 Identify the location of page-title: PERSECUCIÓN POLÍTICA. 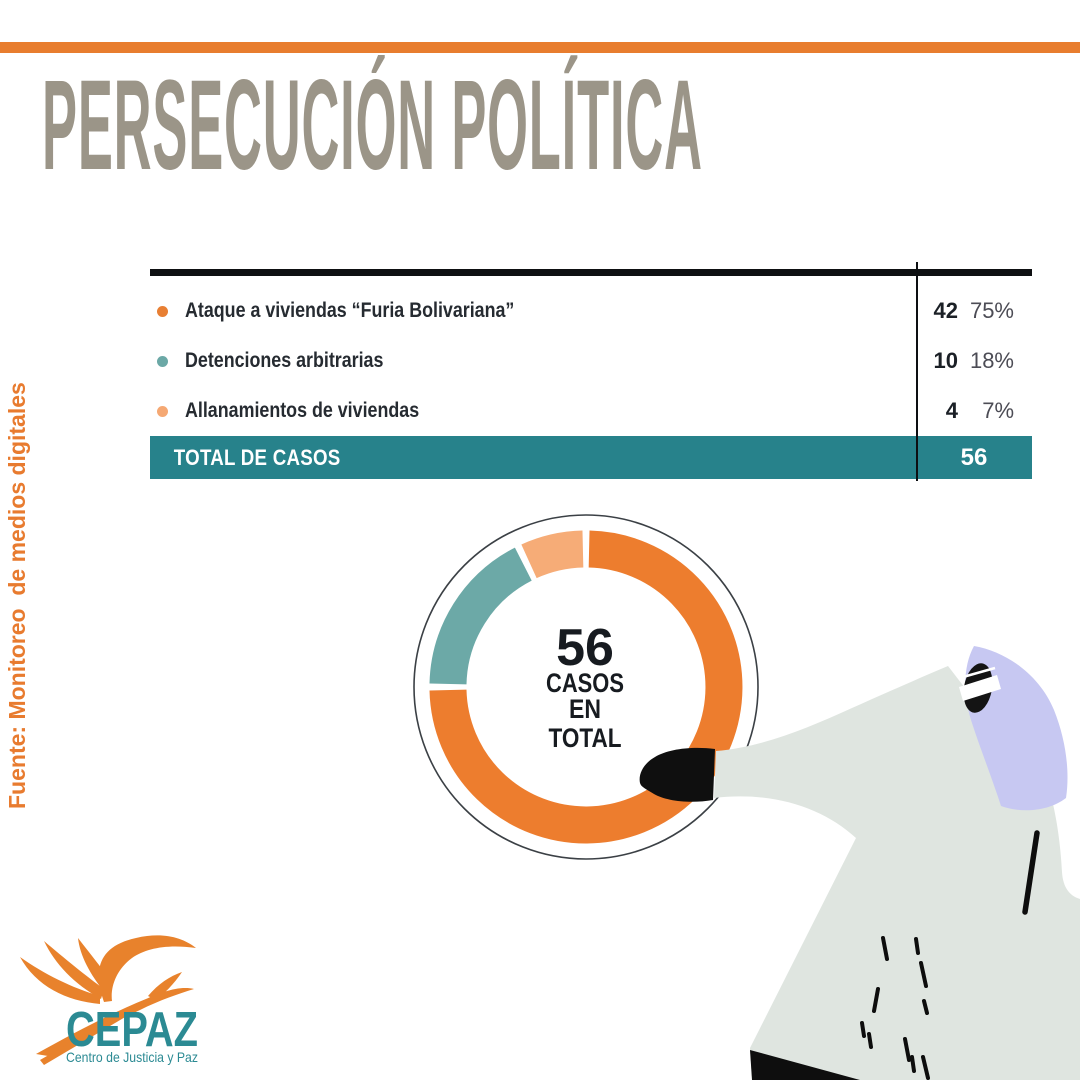
(372, 125).